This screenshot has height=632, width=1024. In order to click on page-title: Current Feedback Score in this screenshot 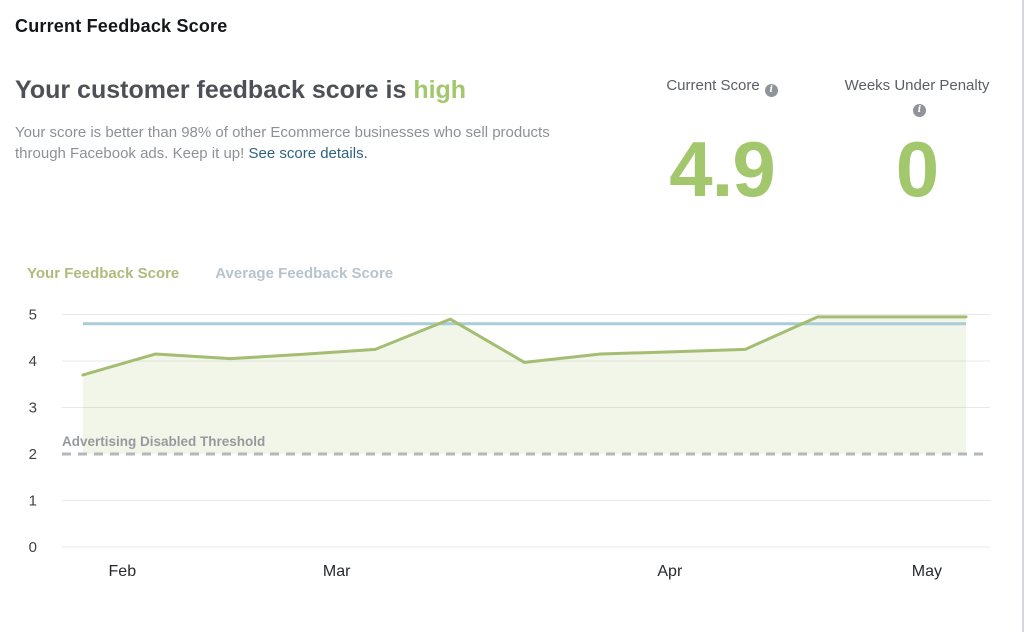, I will do `click(121, 26)`.